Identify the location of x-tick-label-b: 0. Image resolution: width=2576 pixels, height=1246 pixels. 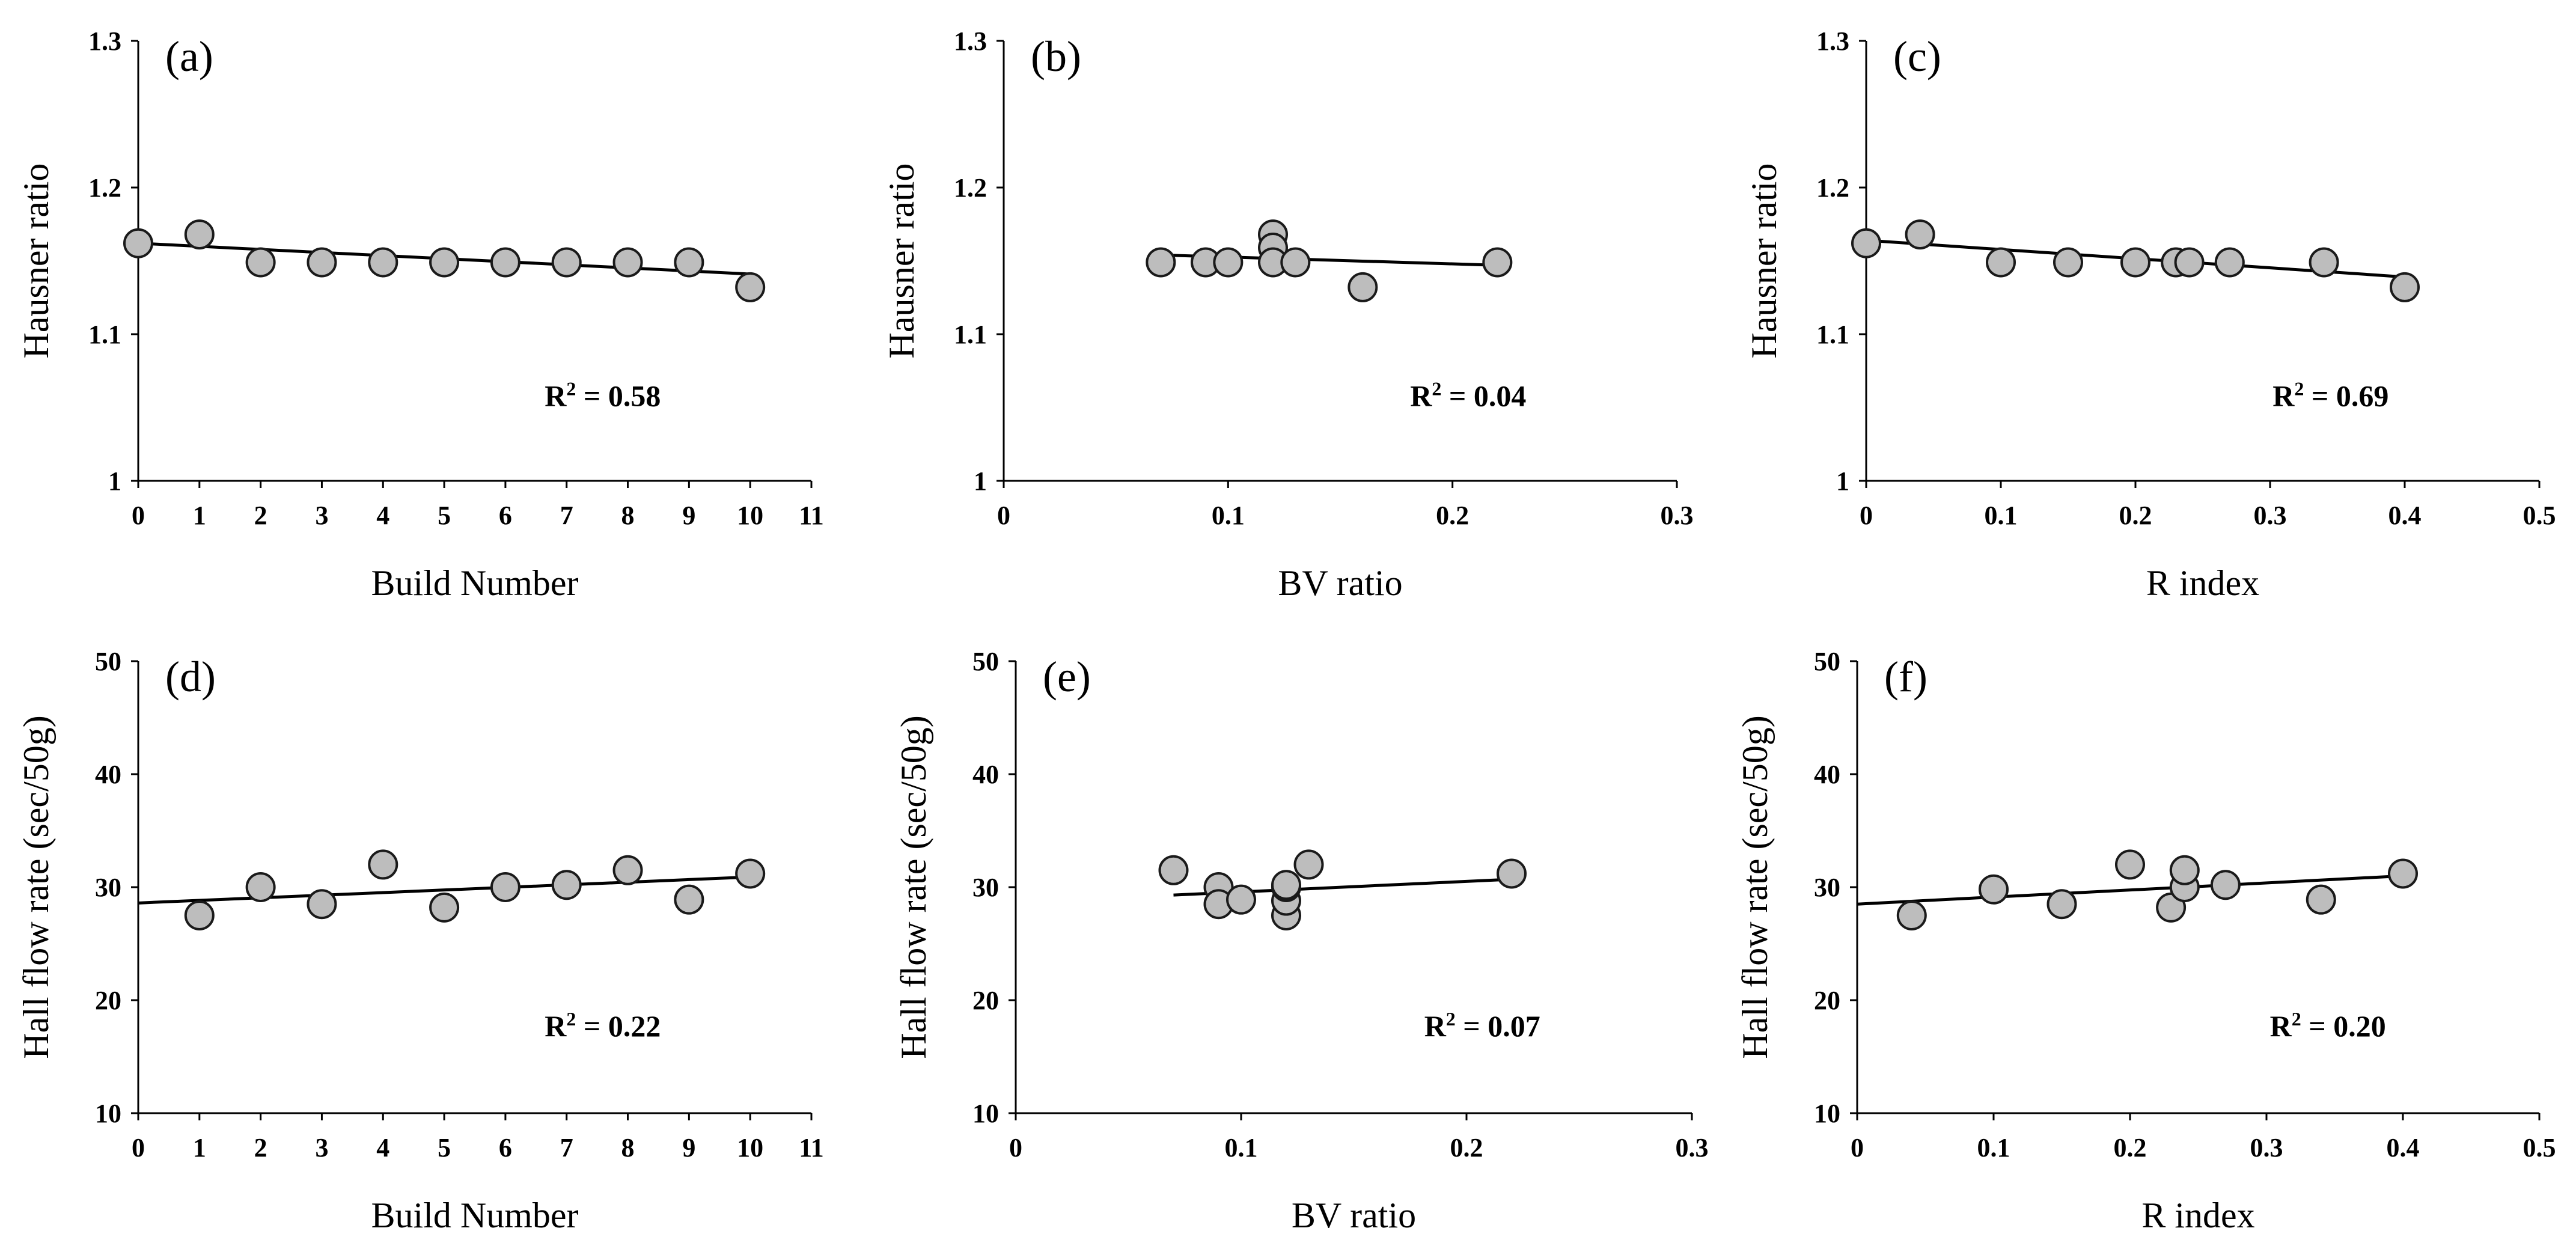
(1003, 515).